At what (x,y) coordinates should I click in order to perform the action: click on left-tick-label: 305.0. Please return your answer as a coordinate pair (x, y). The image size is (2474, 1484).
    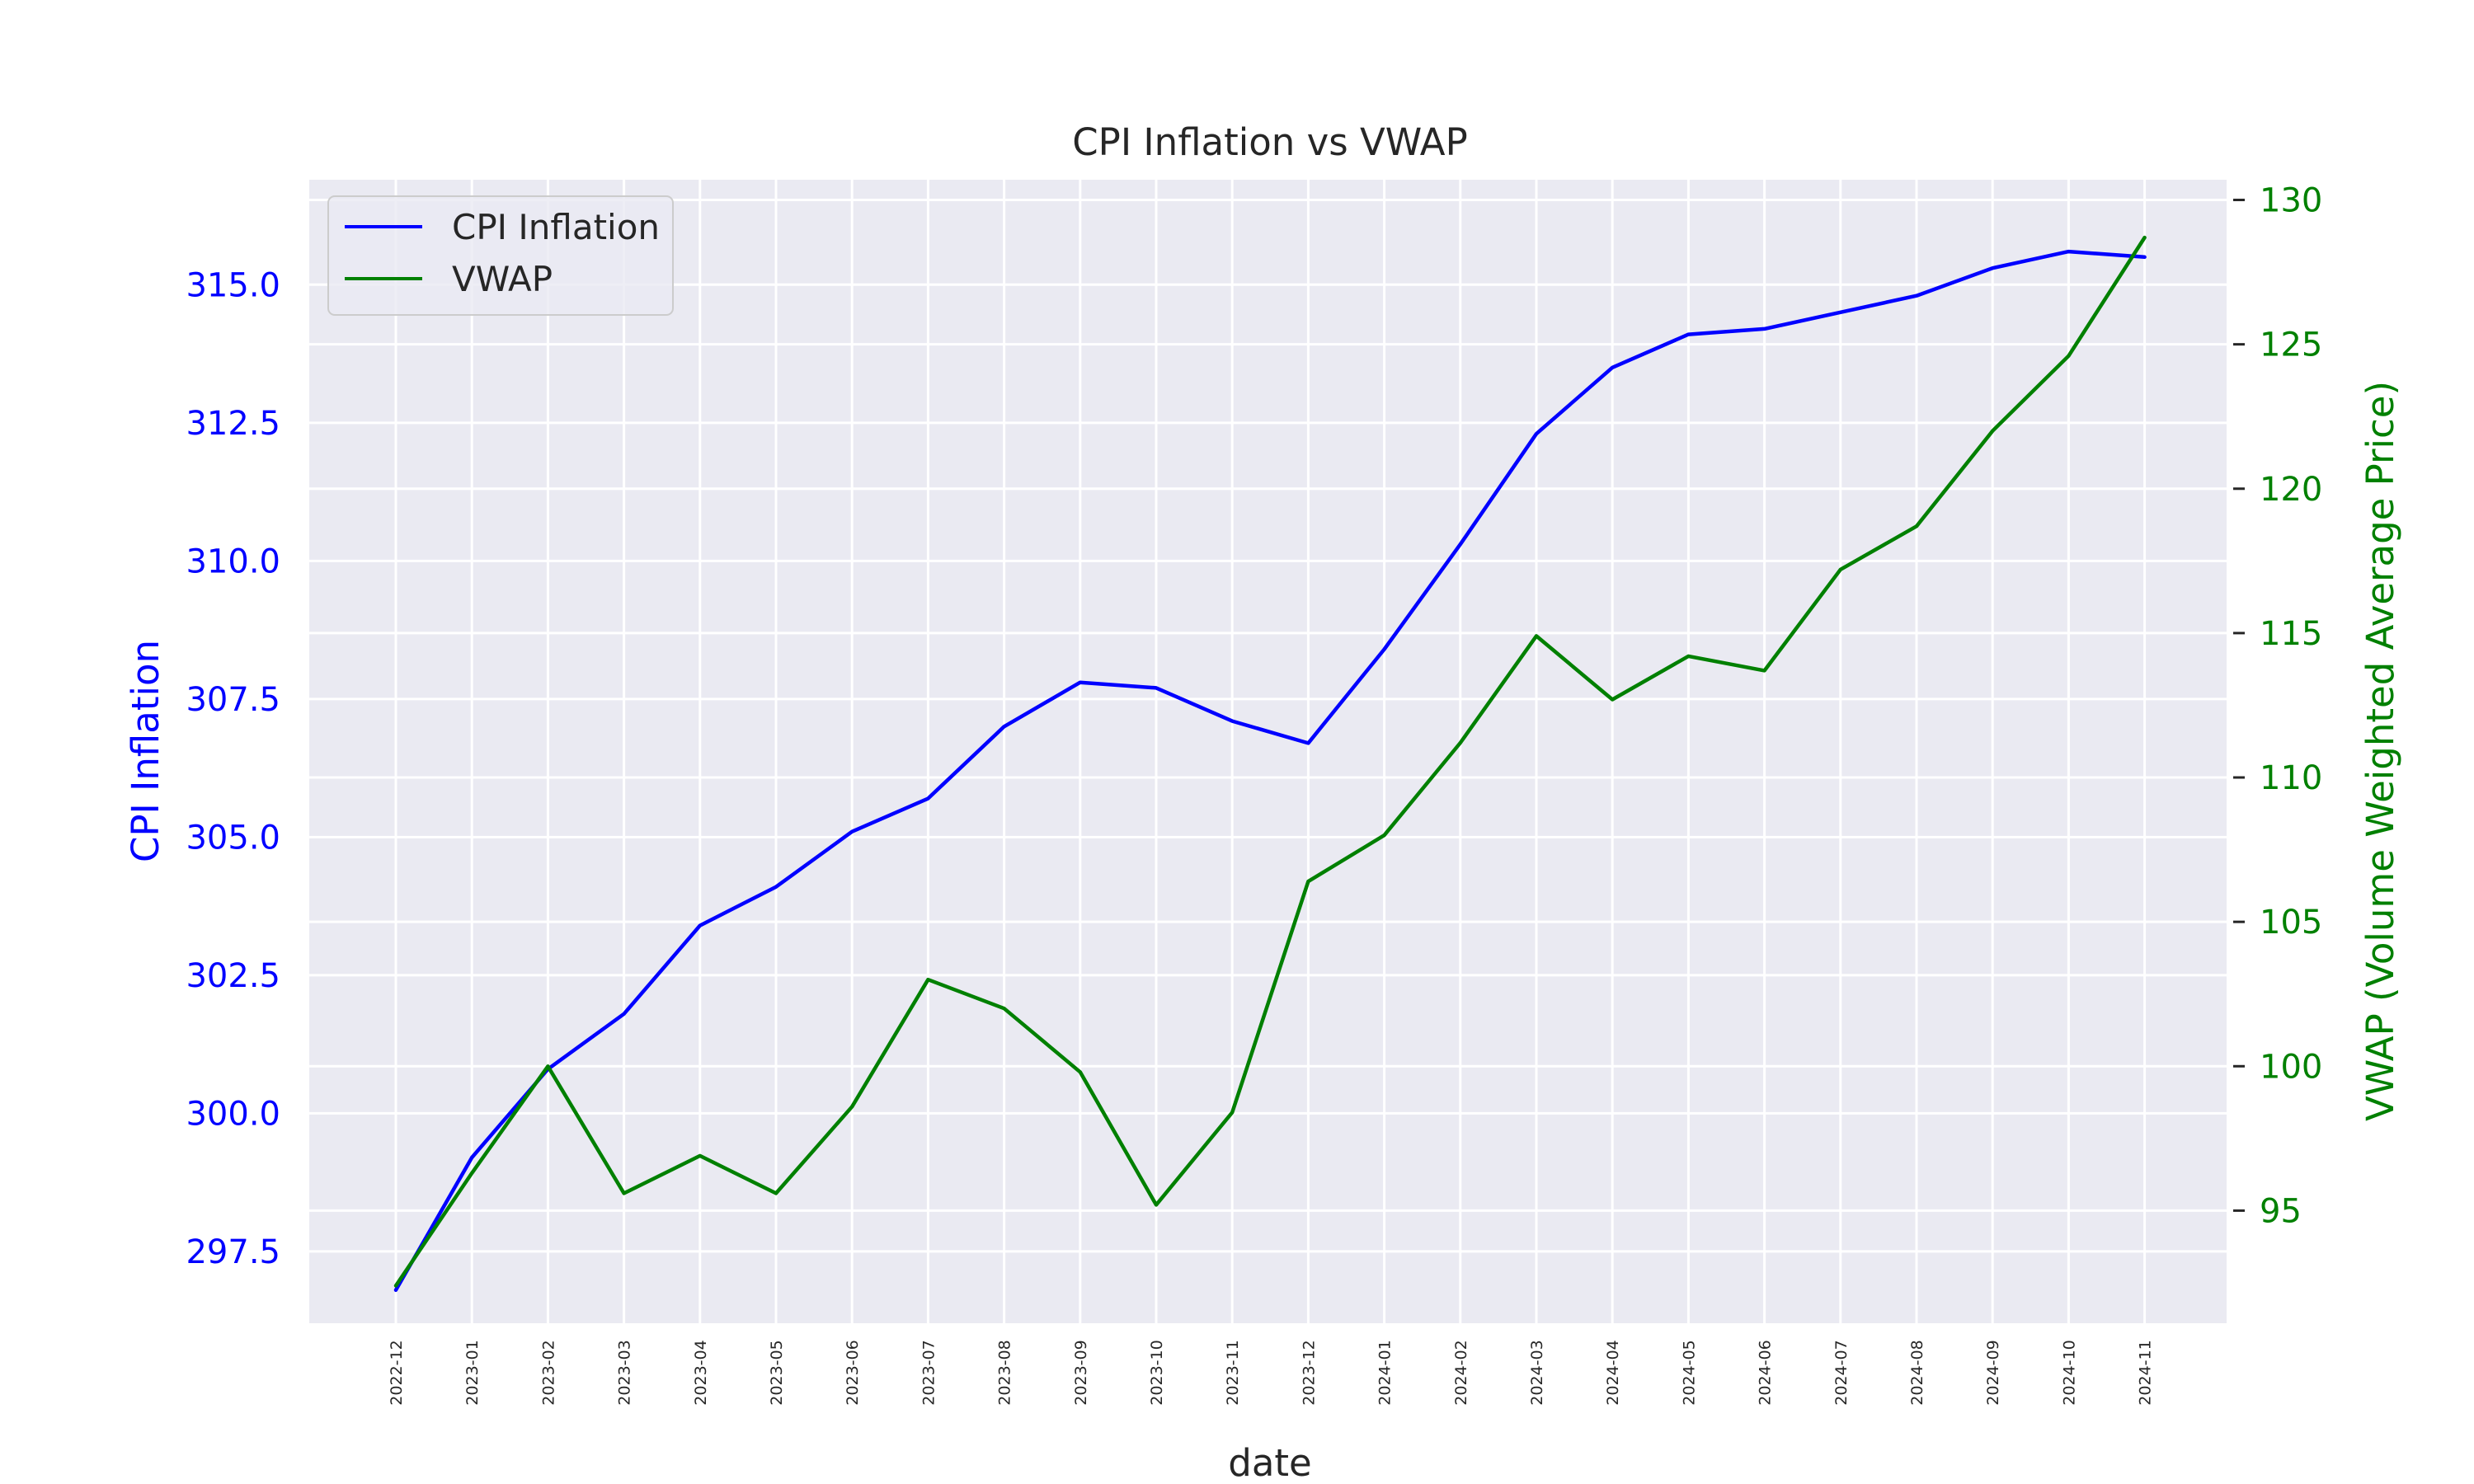
    Looking at the image, I should click on (233, 838).